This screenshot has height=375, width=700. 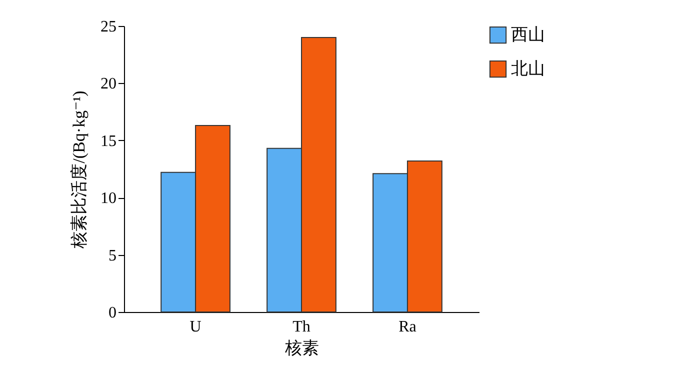 I want to click on x-tick-label: Ra, so click(x=407, y=327).